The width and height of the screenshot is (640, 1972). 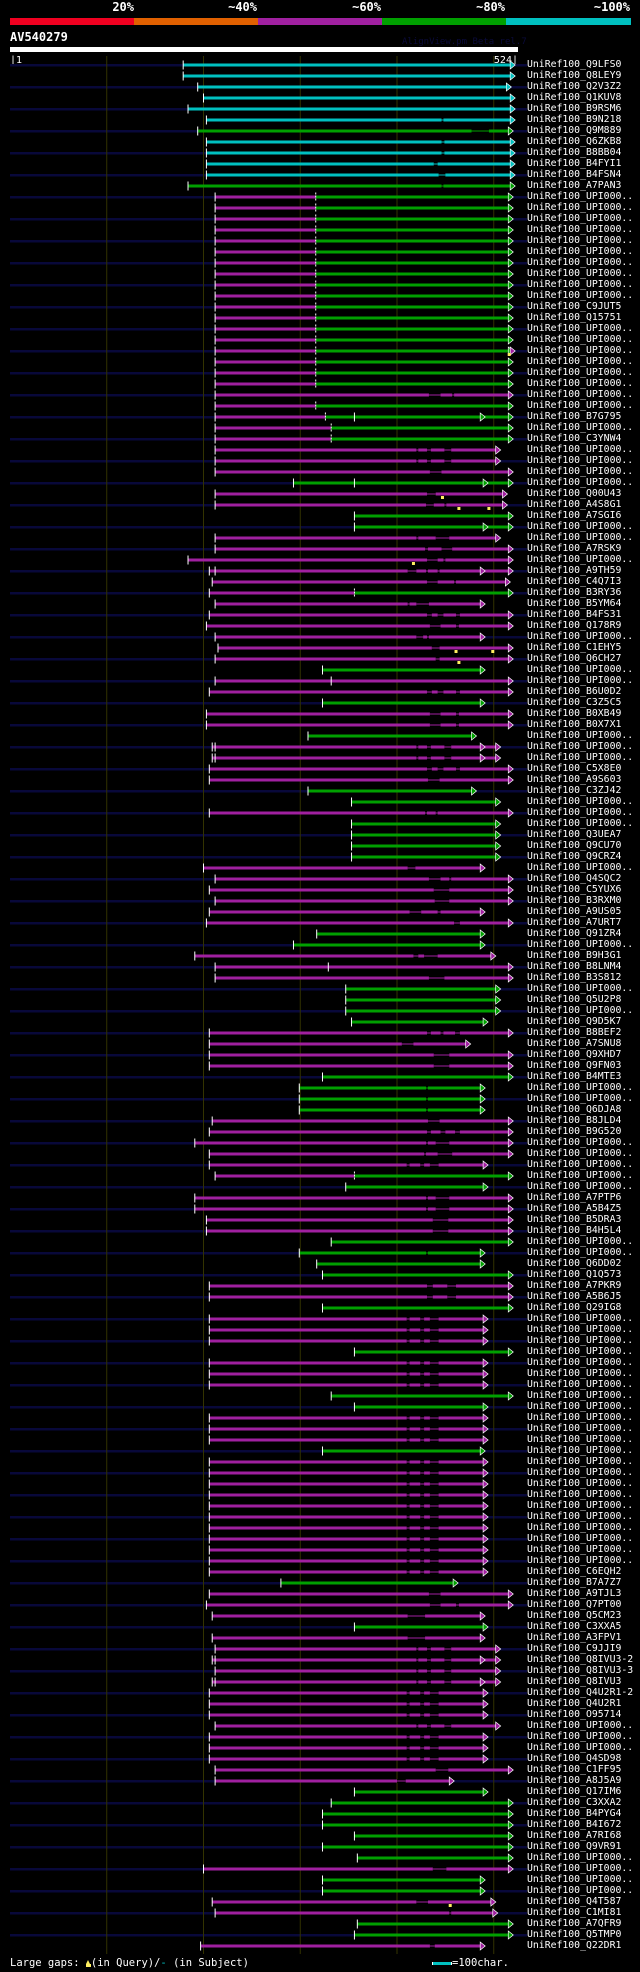 I want to click on hit-label: UniRef100_C4Q7I3, so click(x=574, y=581).